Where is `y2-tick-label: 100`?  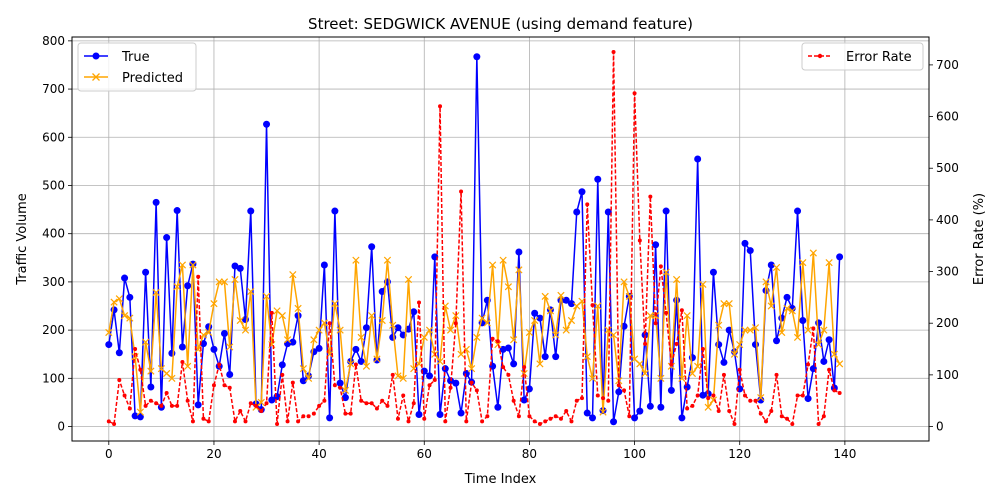 y2-tick-label: 100 is located at coordinates (947, 375).